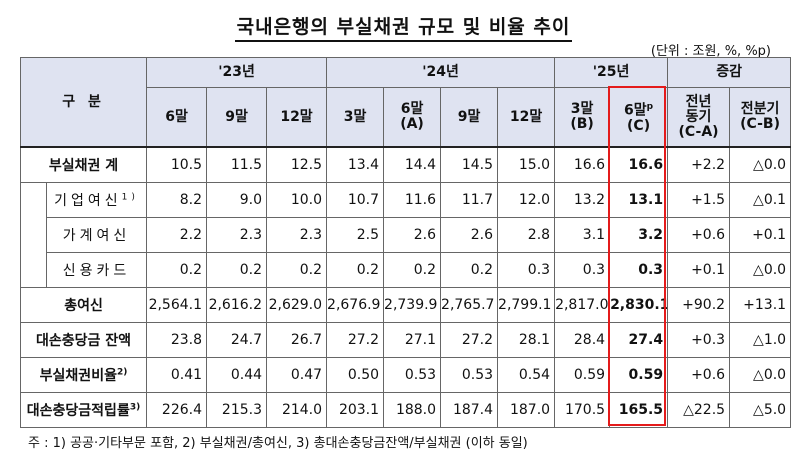 The image size is (807, 464). I want to click on period-header: 3말 (B), so click(582, 117).